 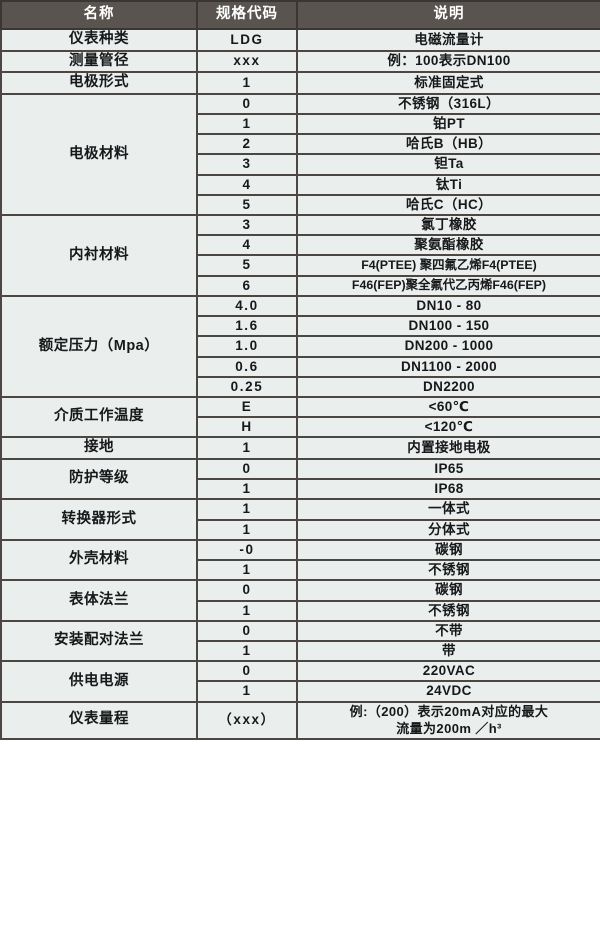 I want to click on column-header-code: 规格代码, so click(x=247, y=15).